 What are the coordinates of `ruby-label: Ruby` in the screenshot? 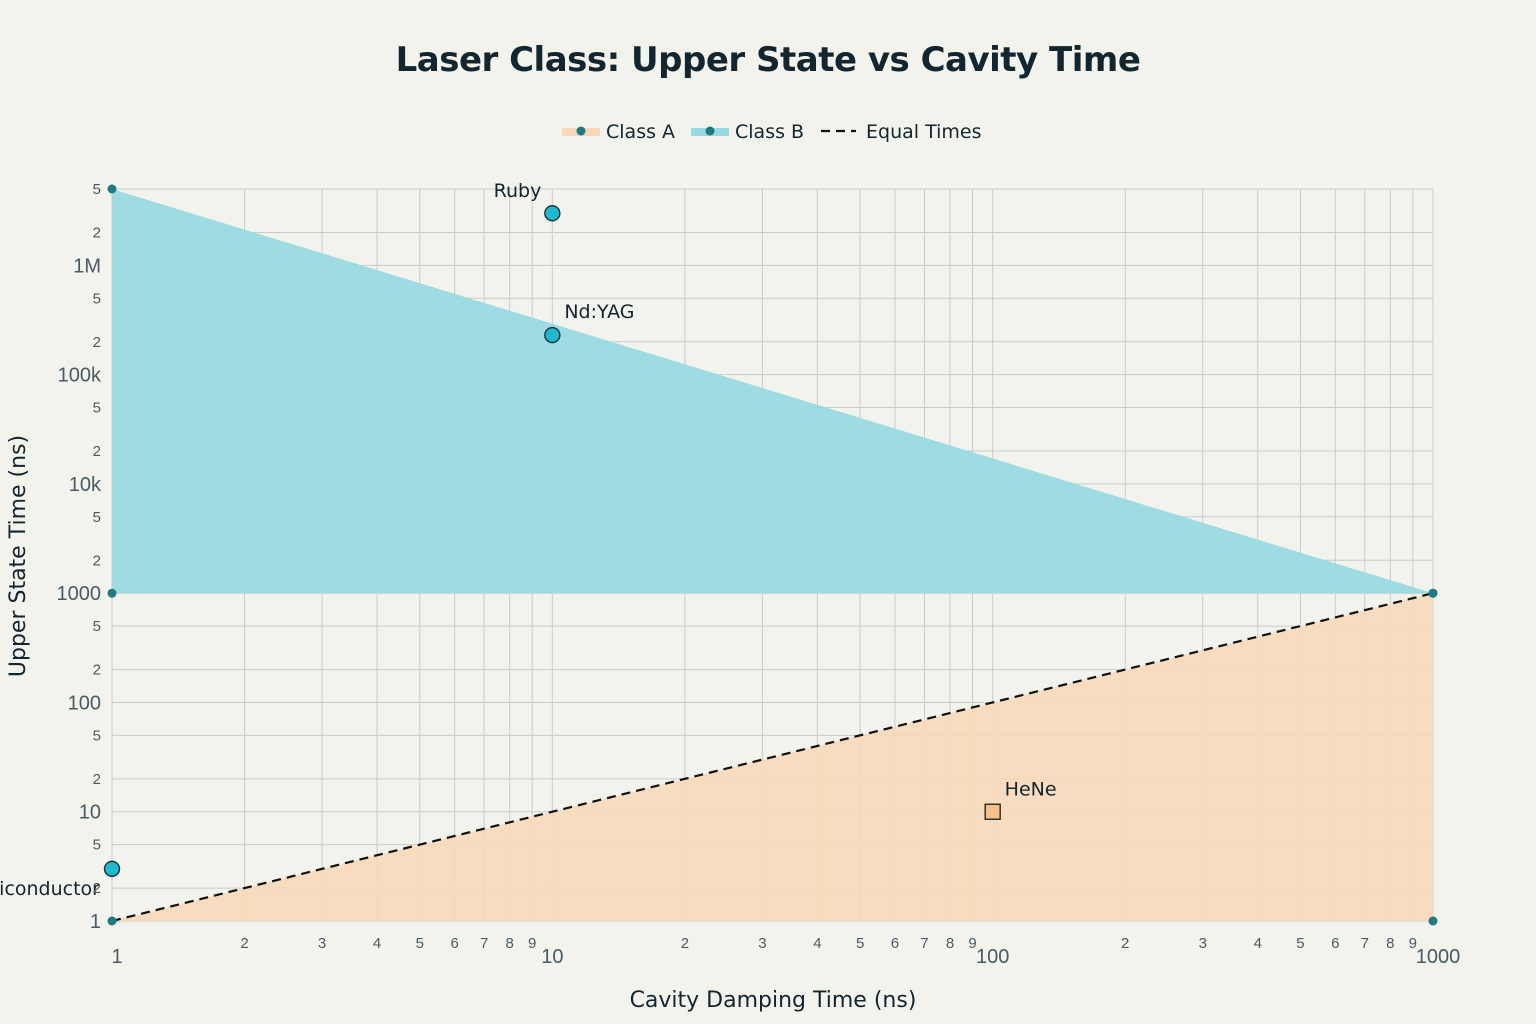 It's located at (518, 191).